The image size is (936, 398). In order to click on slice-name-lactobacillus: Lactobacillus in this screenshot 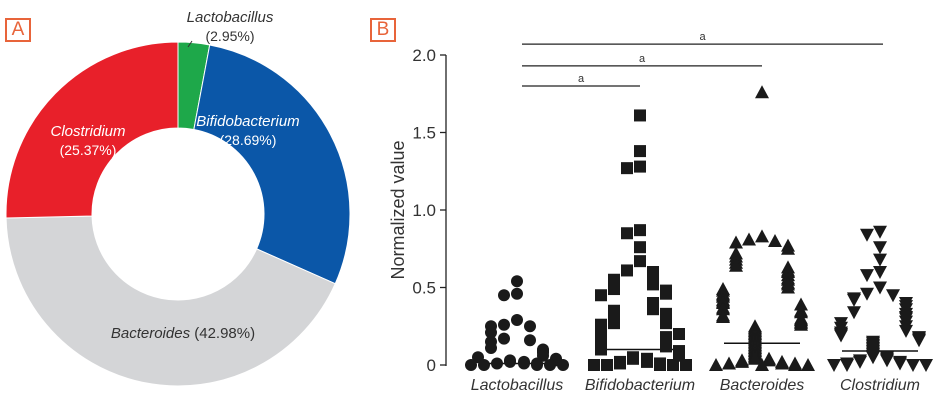, I will do `click(230, 17)`.